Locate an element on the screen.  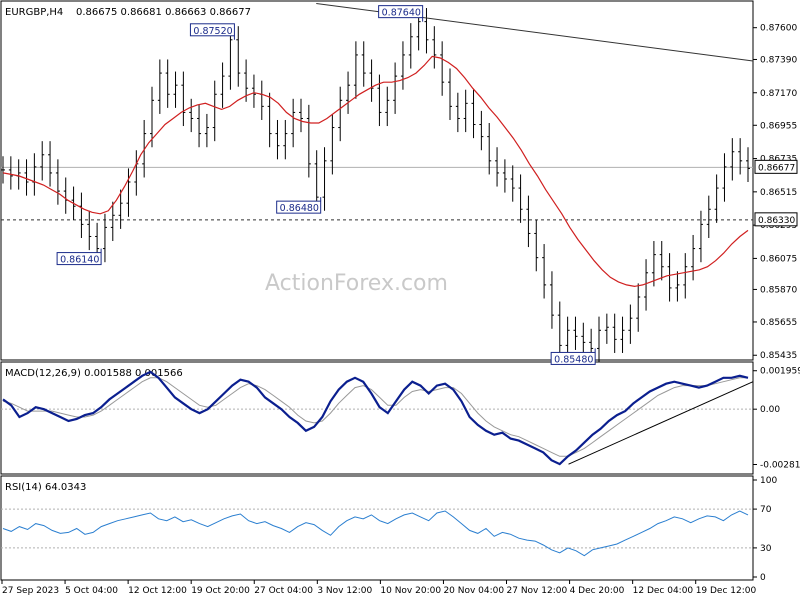
x-tick-label: 27 Nov 12:00 is located at coordinates (537, 591).